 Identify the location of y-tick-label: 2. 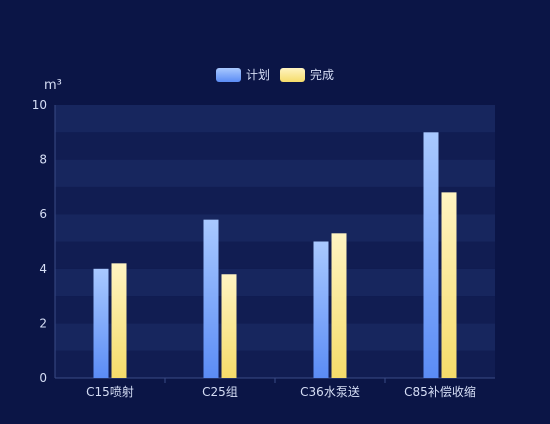
(43, 323).